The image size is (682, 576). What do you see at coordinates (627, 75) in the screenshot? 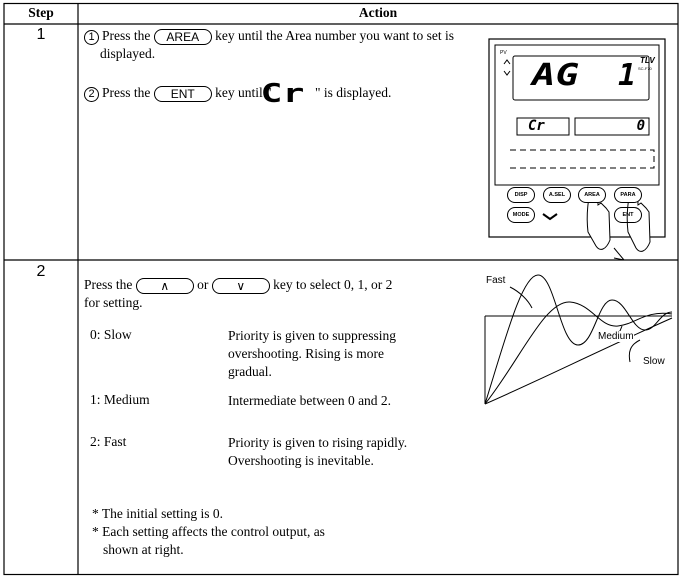
I see `display-main: 1` at bounding box center [627, 75].